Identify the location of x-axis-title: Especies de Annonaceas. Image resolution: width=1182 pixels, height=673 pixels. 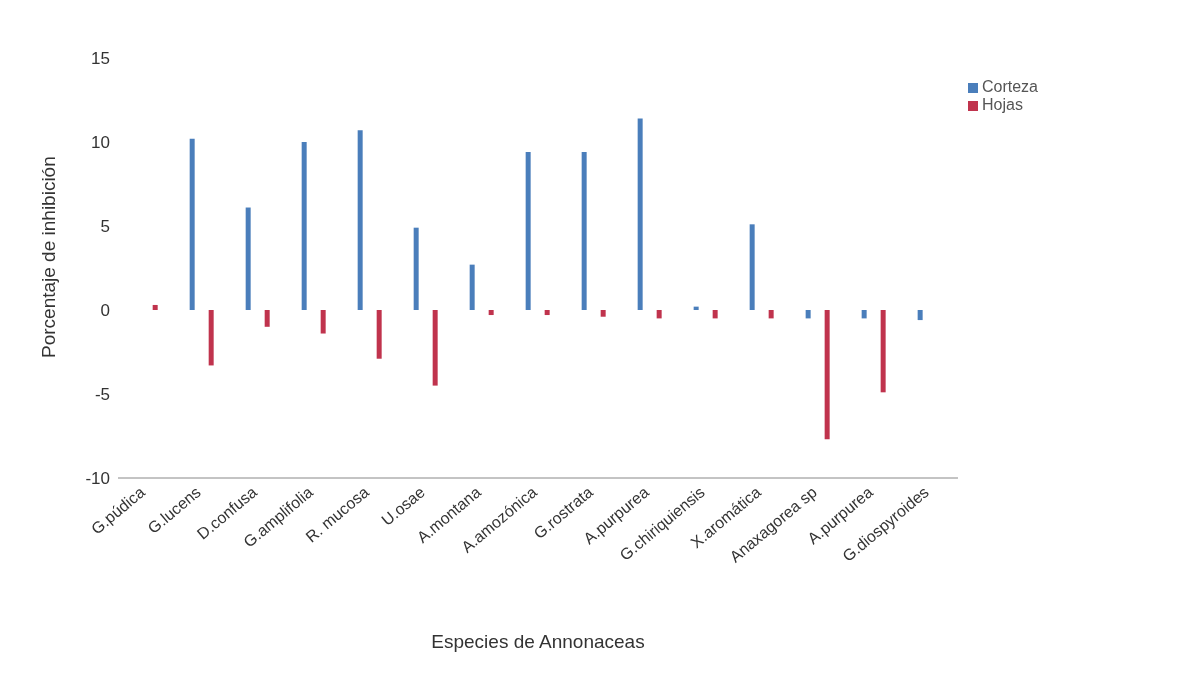
(538, 641).